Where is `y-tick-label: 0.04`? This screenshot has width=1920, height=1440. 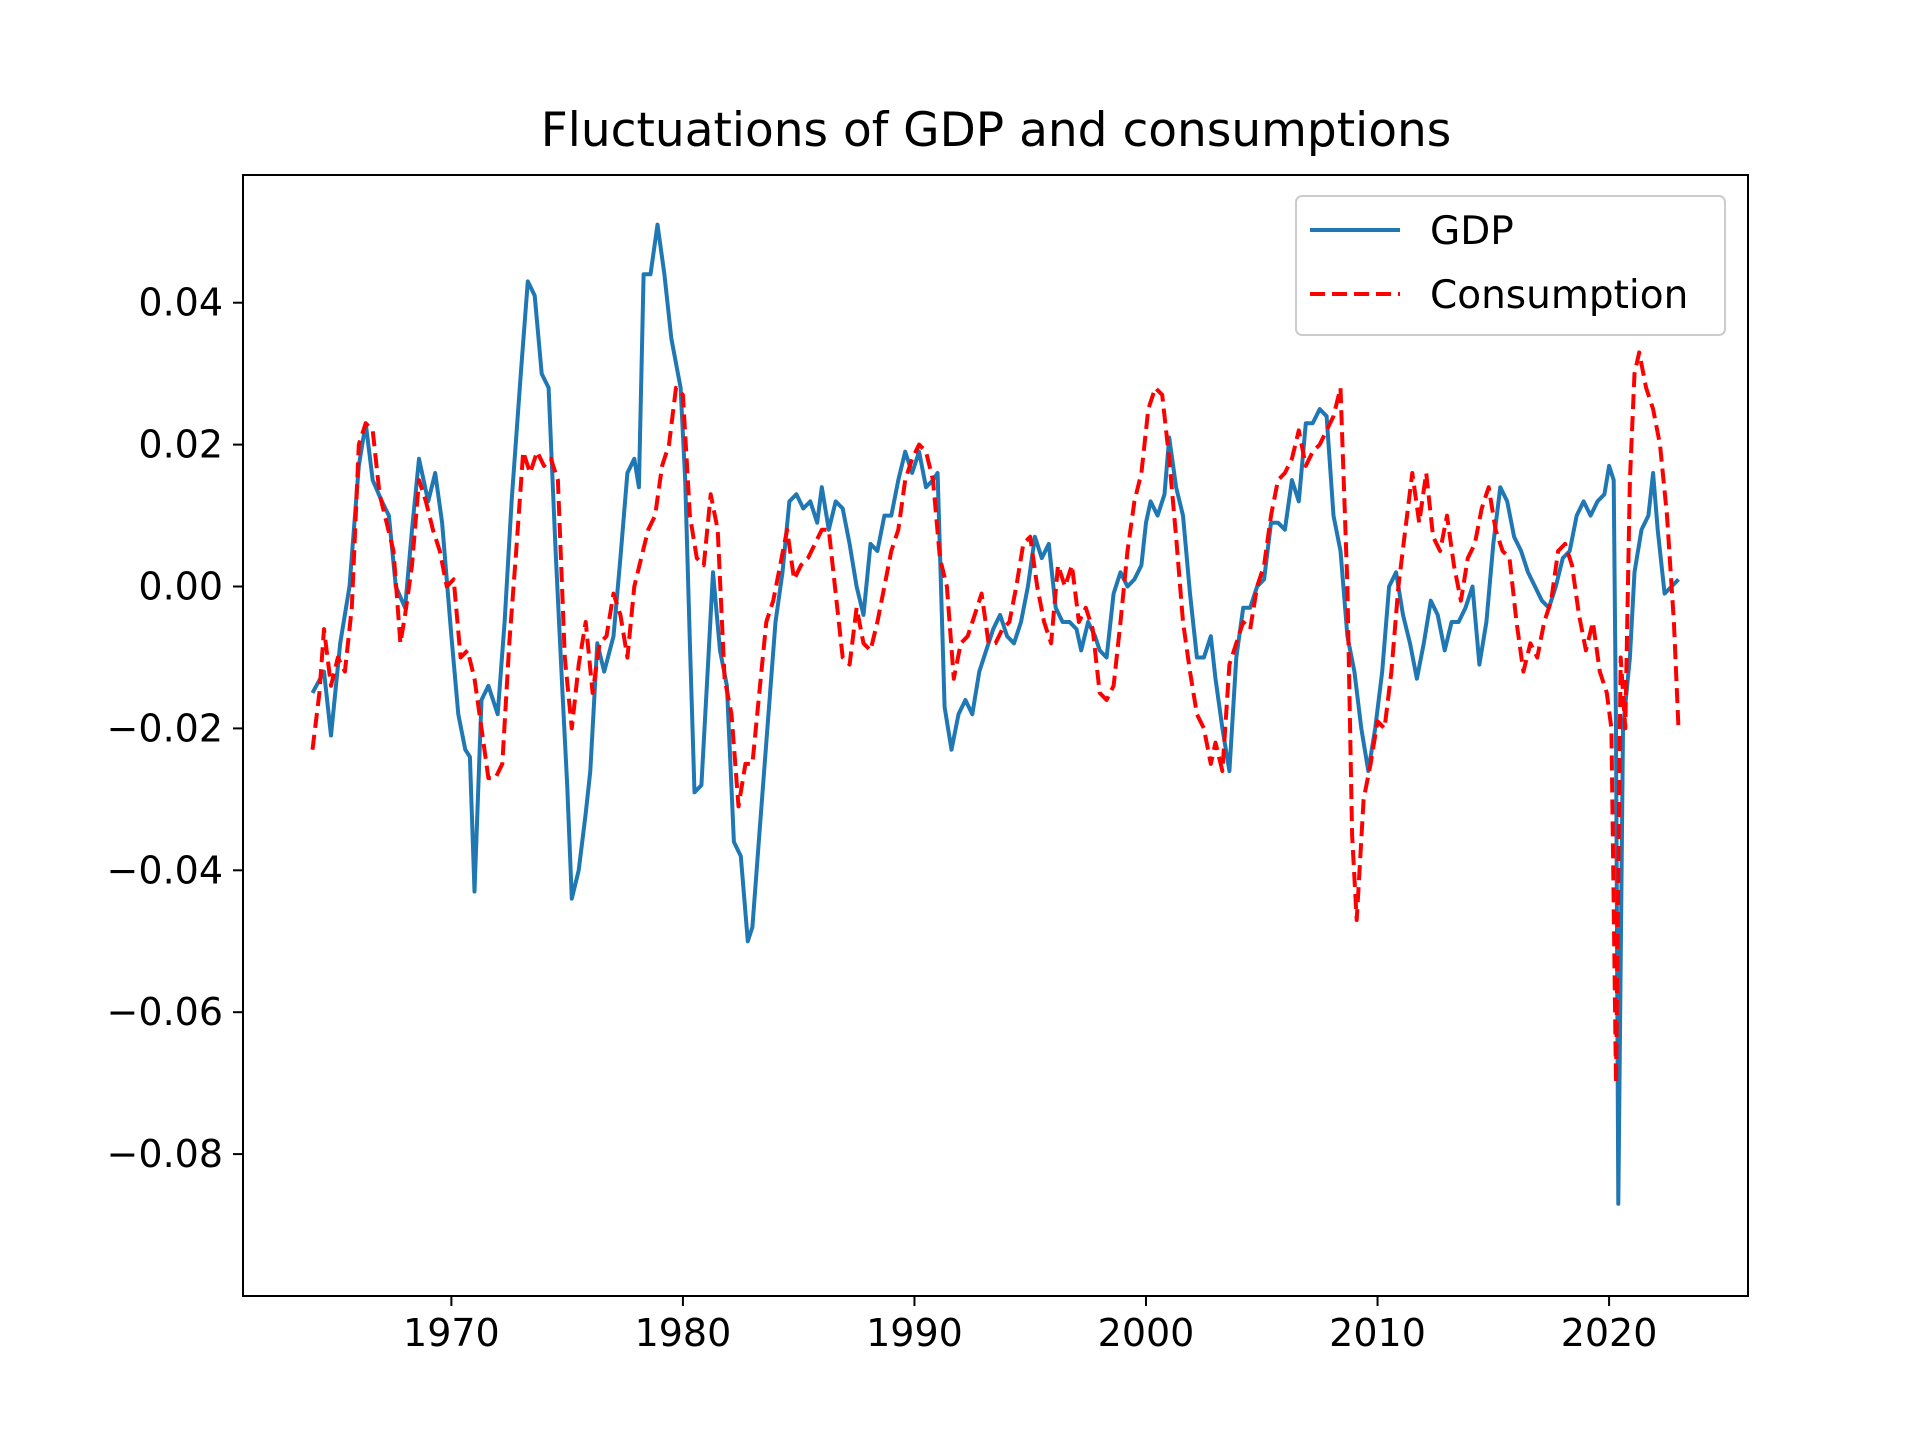 y-tick-label: 0.04 is located at coordinates (180, 303).